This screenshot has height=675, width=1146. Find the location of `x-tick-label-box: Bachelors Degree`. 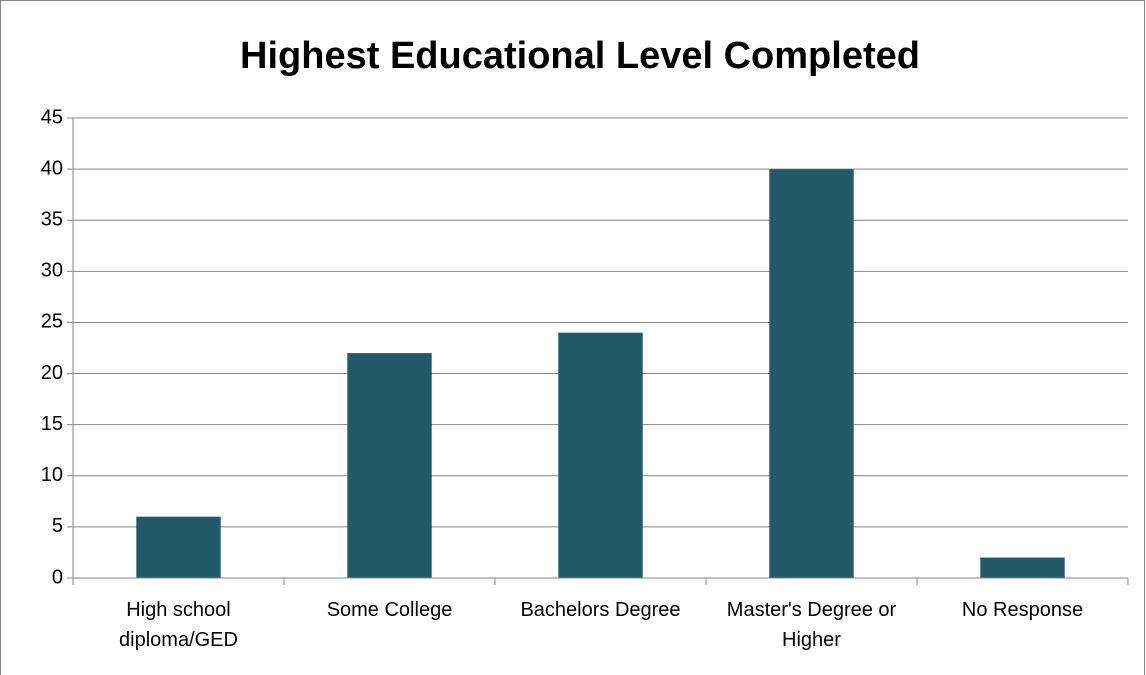

x-tick-label-box: Bachelors Degree is located at coordinates (600, 610).